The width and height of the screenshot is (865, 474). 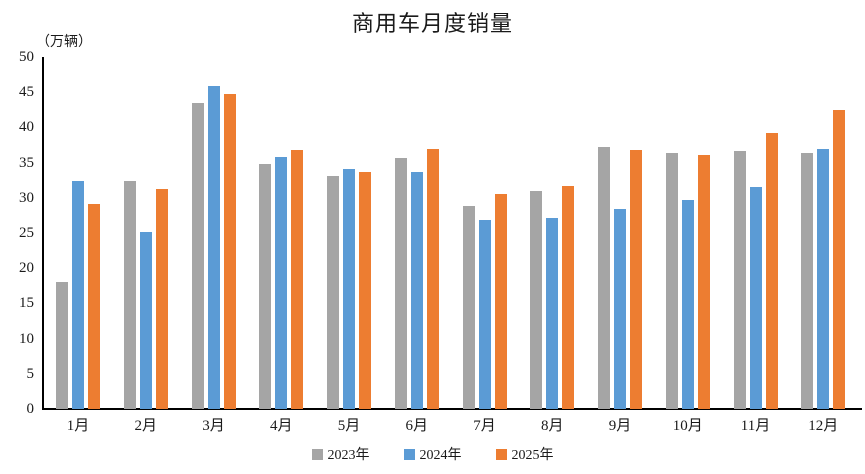 I want to click on bar-y2025-m1, so click(x=94, y=306).